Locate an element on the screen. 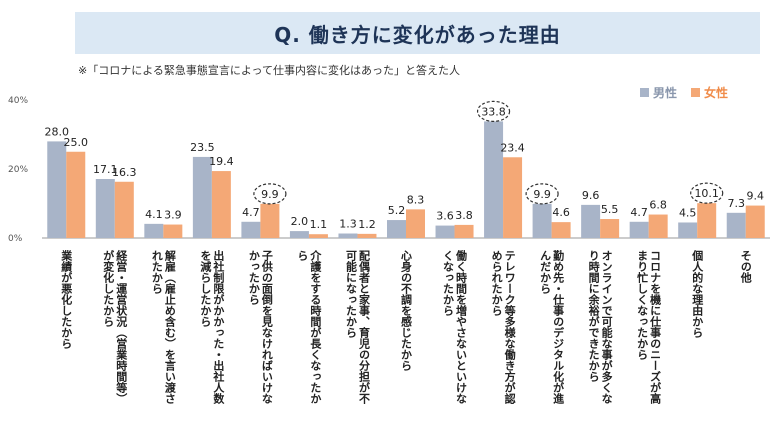 This screenshot has width=780, height=438. category-label: 介護をする時間が長くなったか is located at coordinates (316, 326).